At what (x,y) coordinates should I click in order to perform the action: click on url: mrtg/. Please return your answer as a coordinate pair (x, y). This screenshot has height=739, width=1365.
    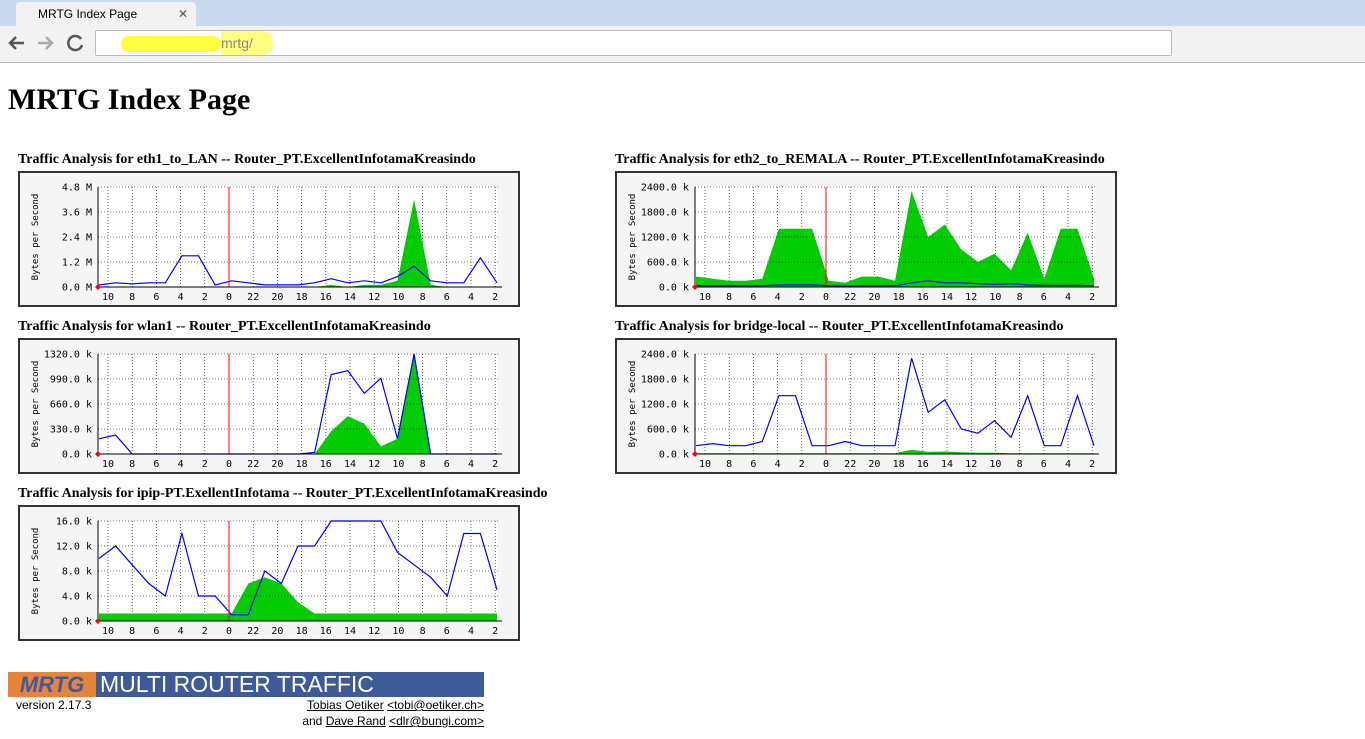
    Looking at the image, I should click on (247, 43).